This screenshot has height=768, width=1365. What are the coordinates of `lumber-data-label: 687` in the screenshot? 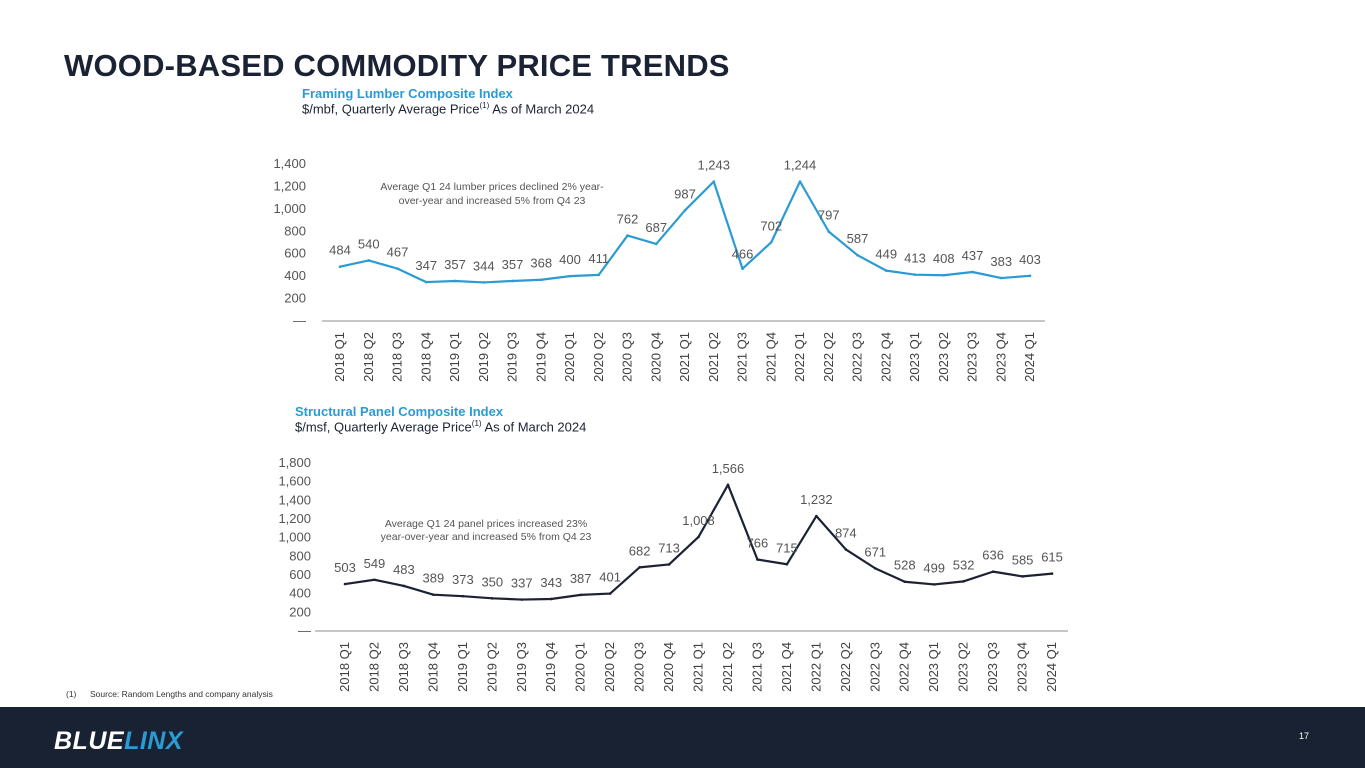 It's located at (656, 227).